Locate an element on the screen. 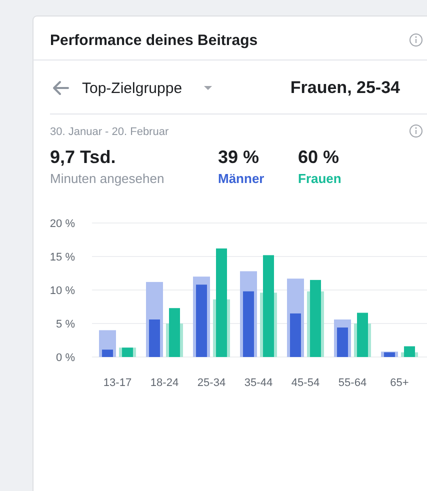 This screenshot has width=427, height=491. chart-subtitle: 30. Januar - 20. Februar is located at coordinates (109, 132).